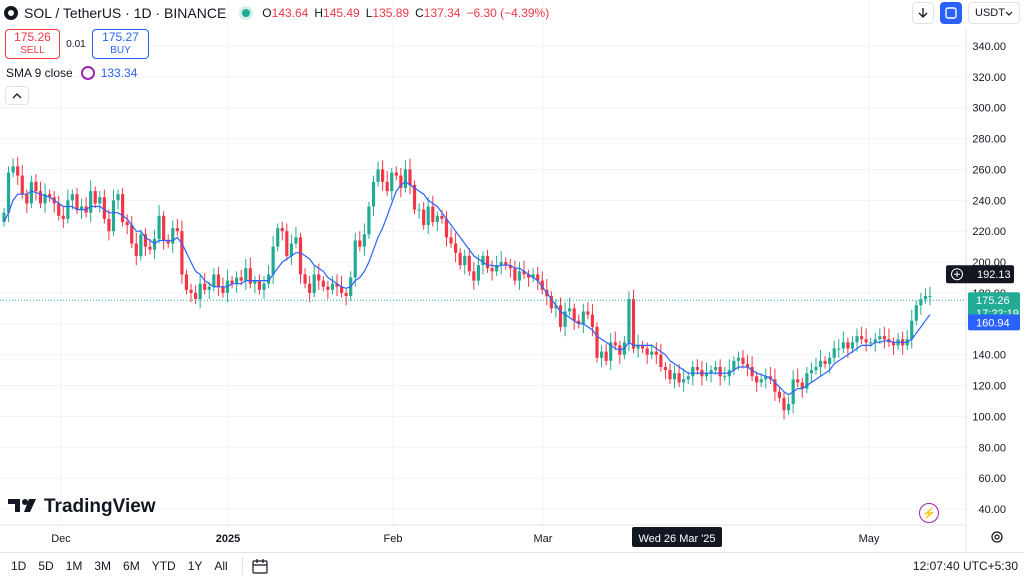  I want to click on buy-button: 175.27 BUY, so click(120, 44).